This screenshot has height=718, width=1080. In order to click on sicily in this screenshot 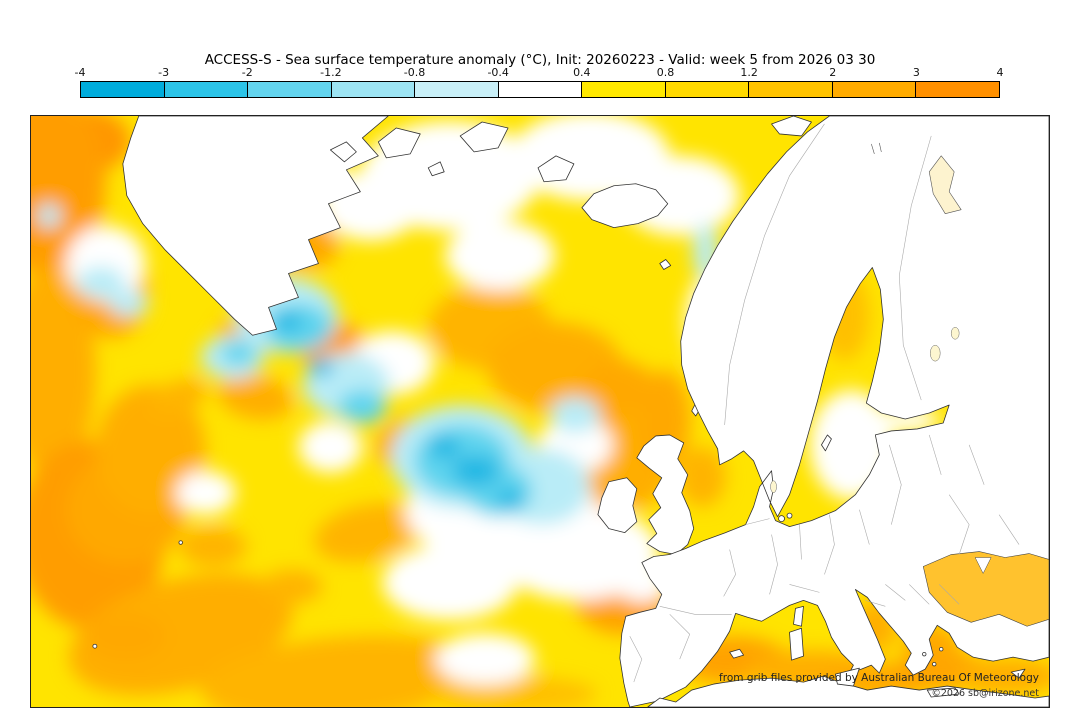, I will do `click(847, 677)`.